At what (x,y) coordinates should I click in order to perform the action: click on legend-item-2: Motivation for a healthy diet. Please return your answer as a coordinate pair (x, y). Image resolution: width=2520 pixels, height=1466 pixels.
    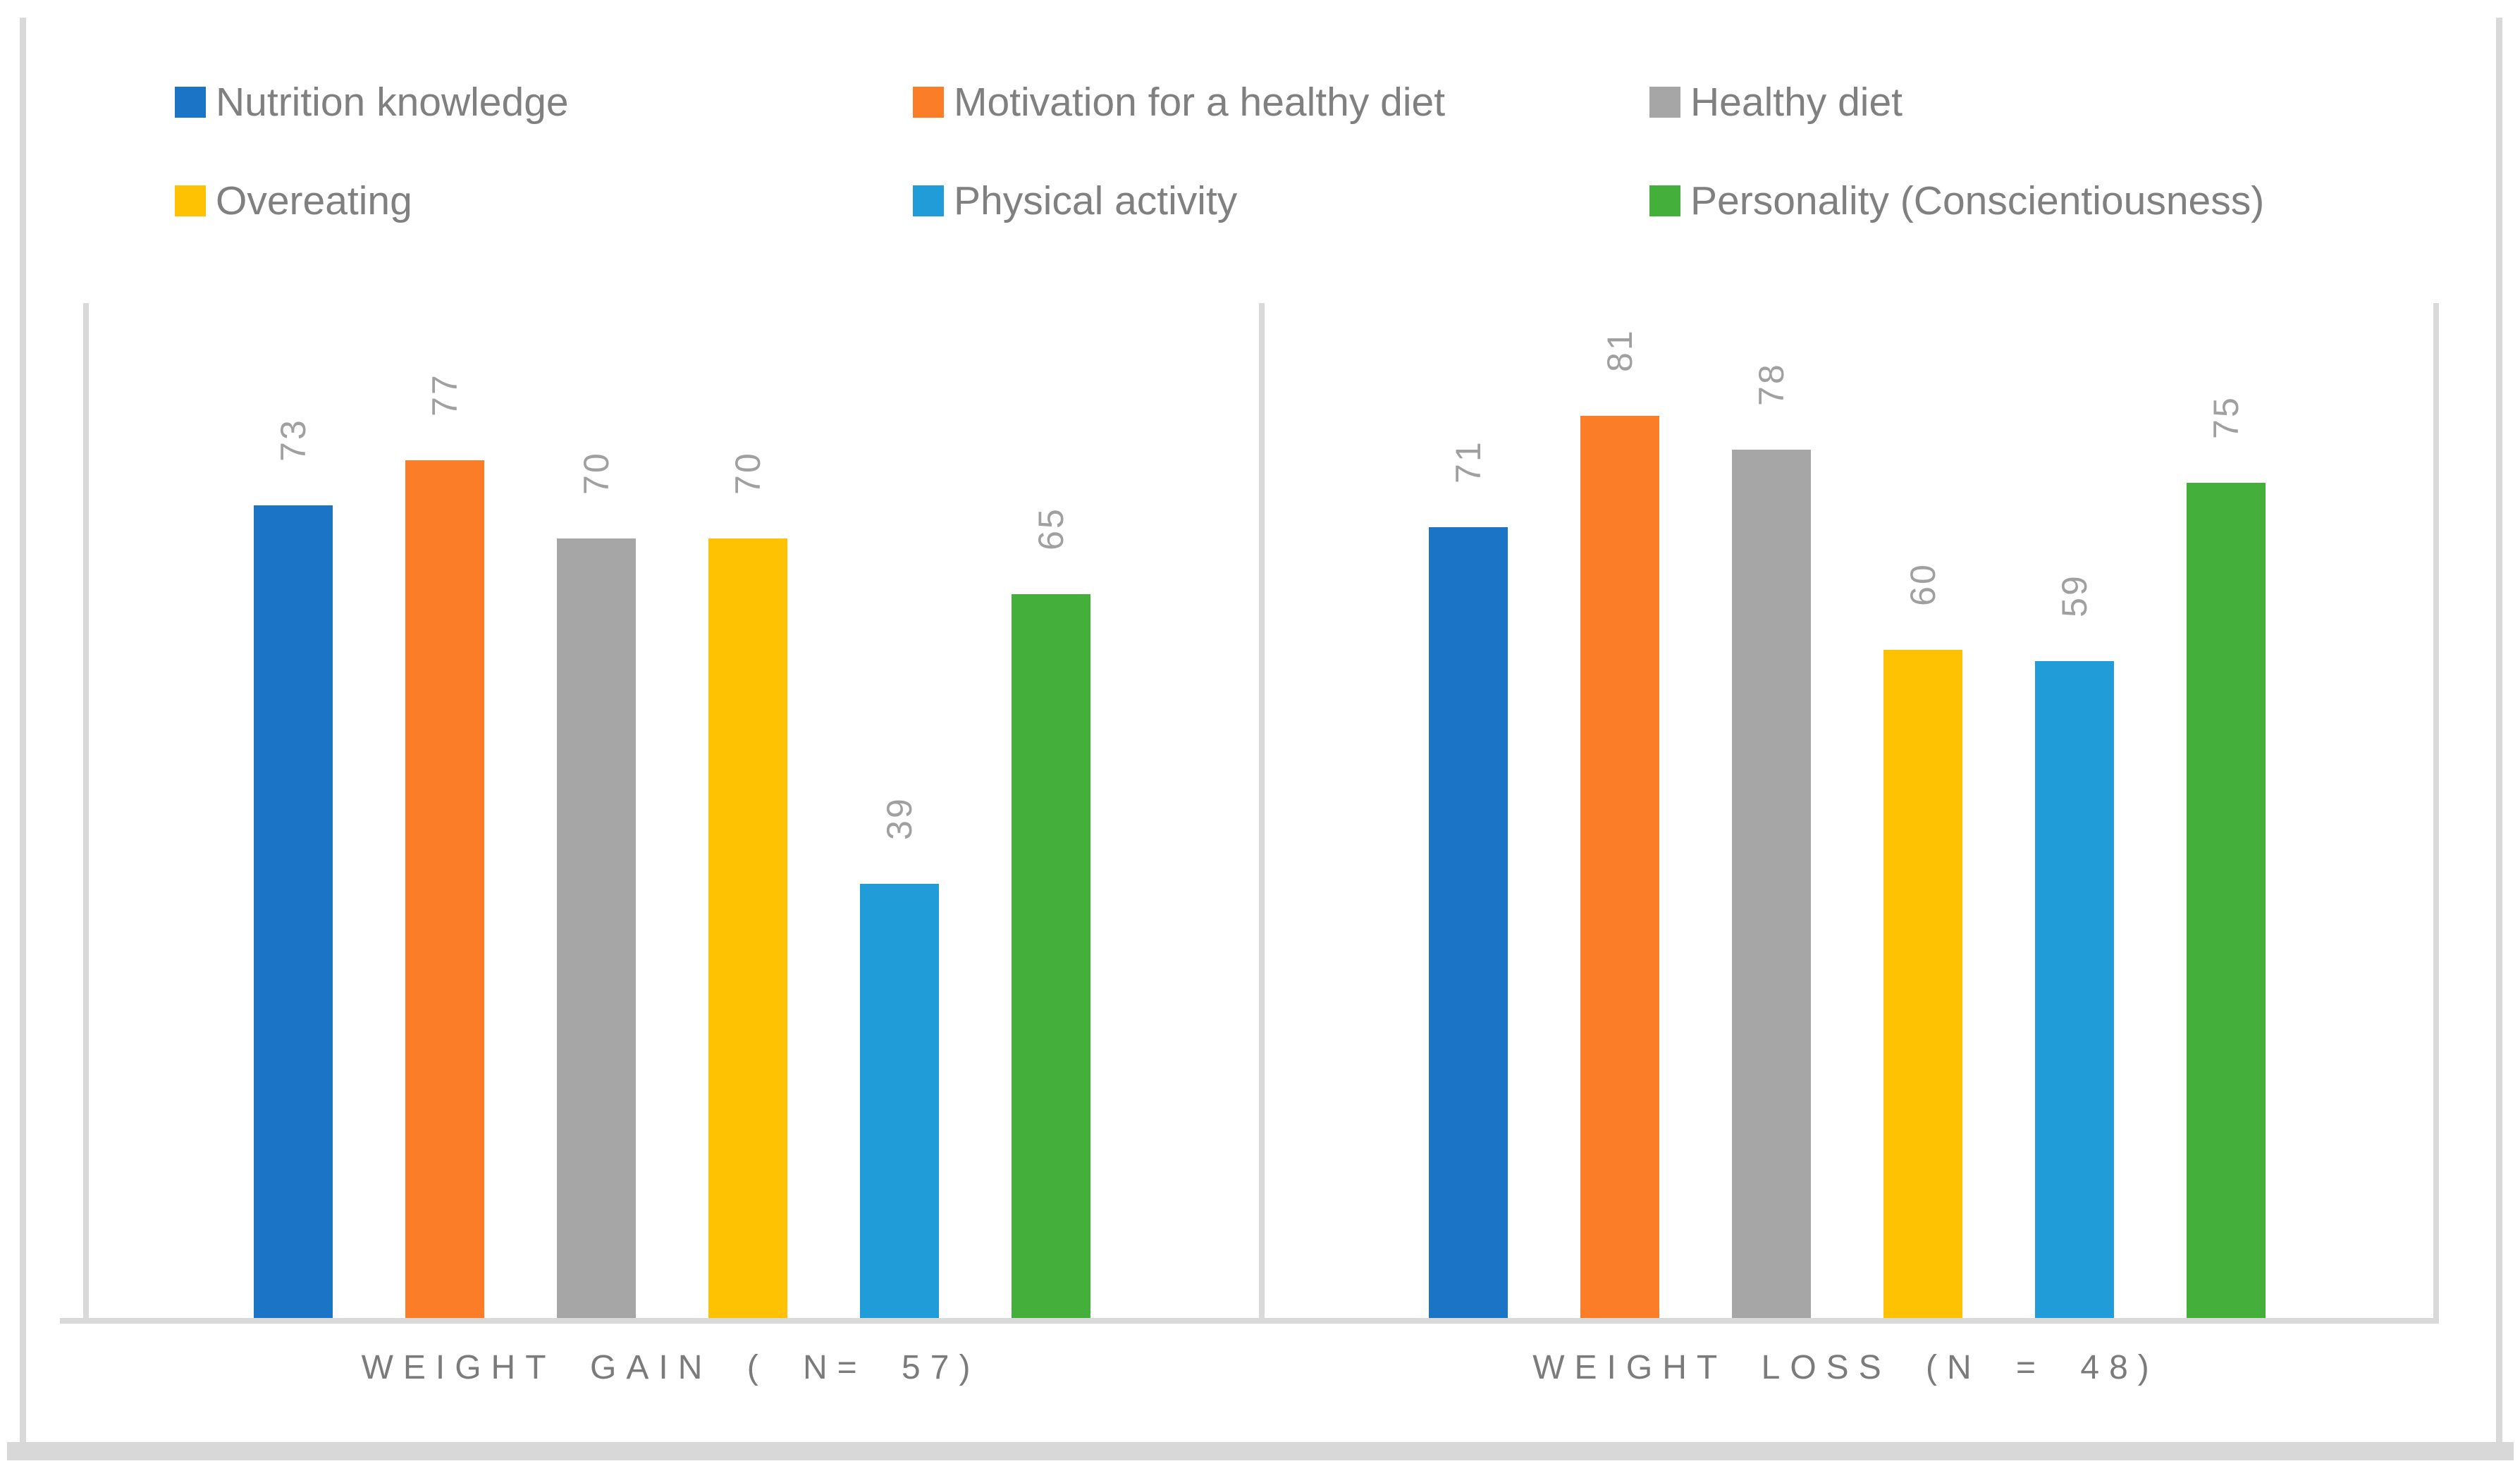
    Looking at the image, I should click on (1179, 102).